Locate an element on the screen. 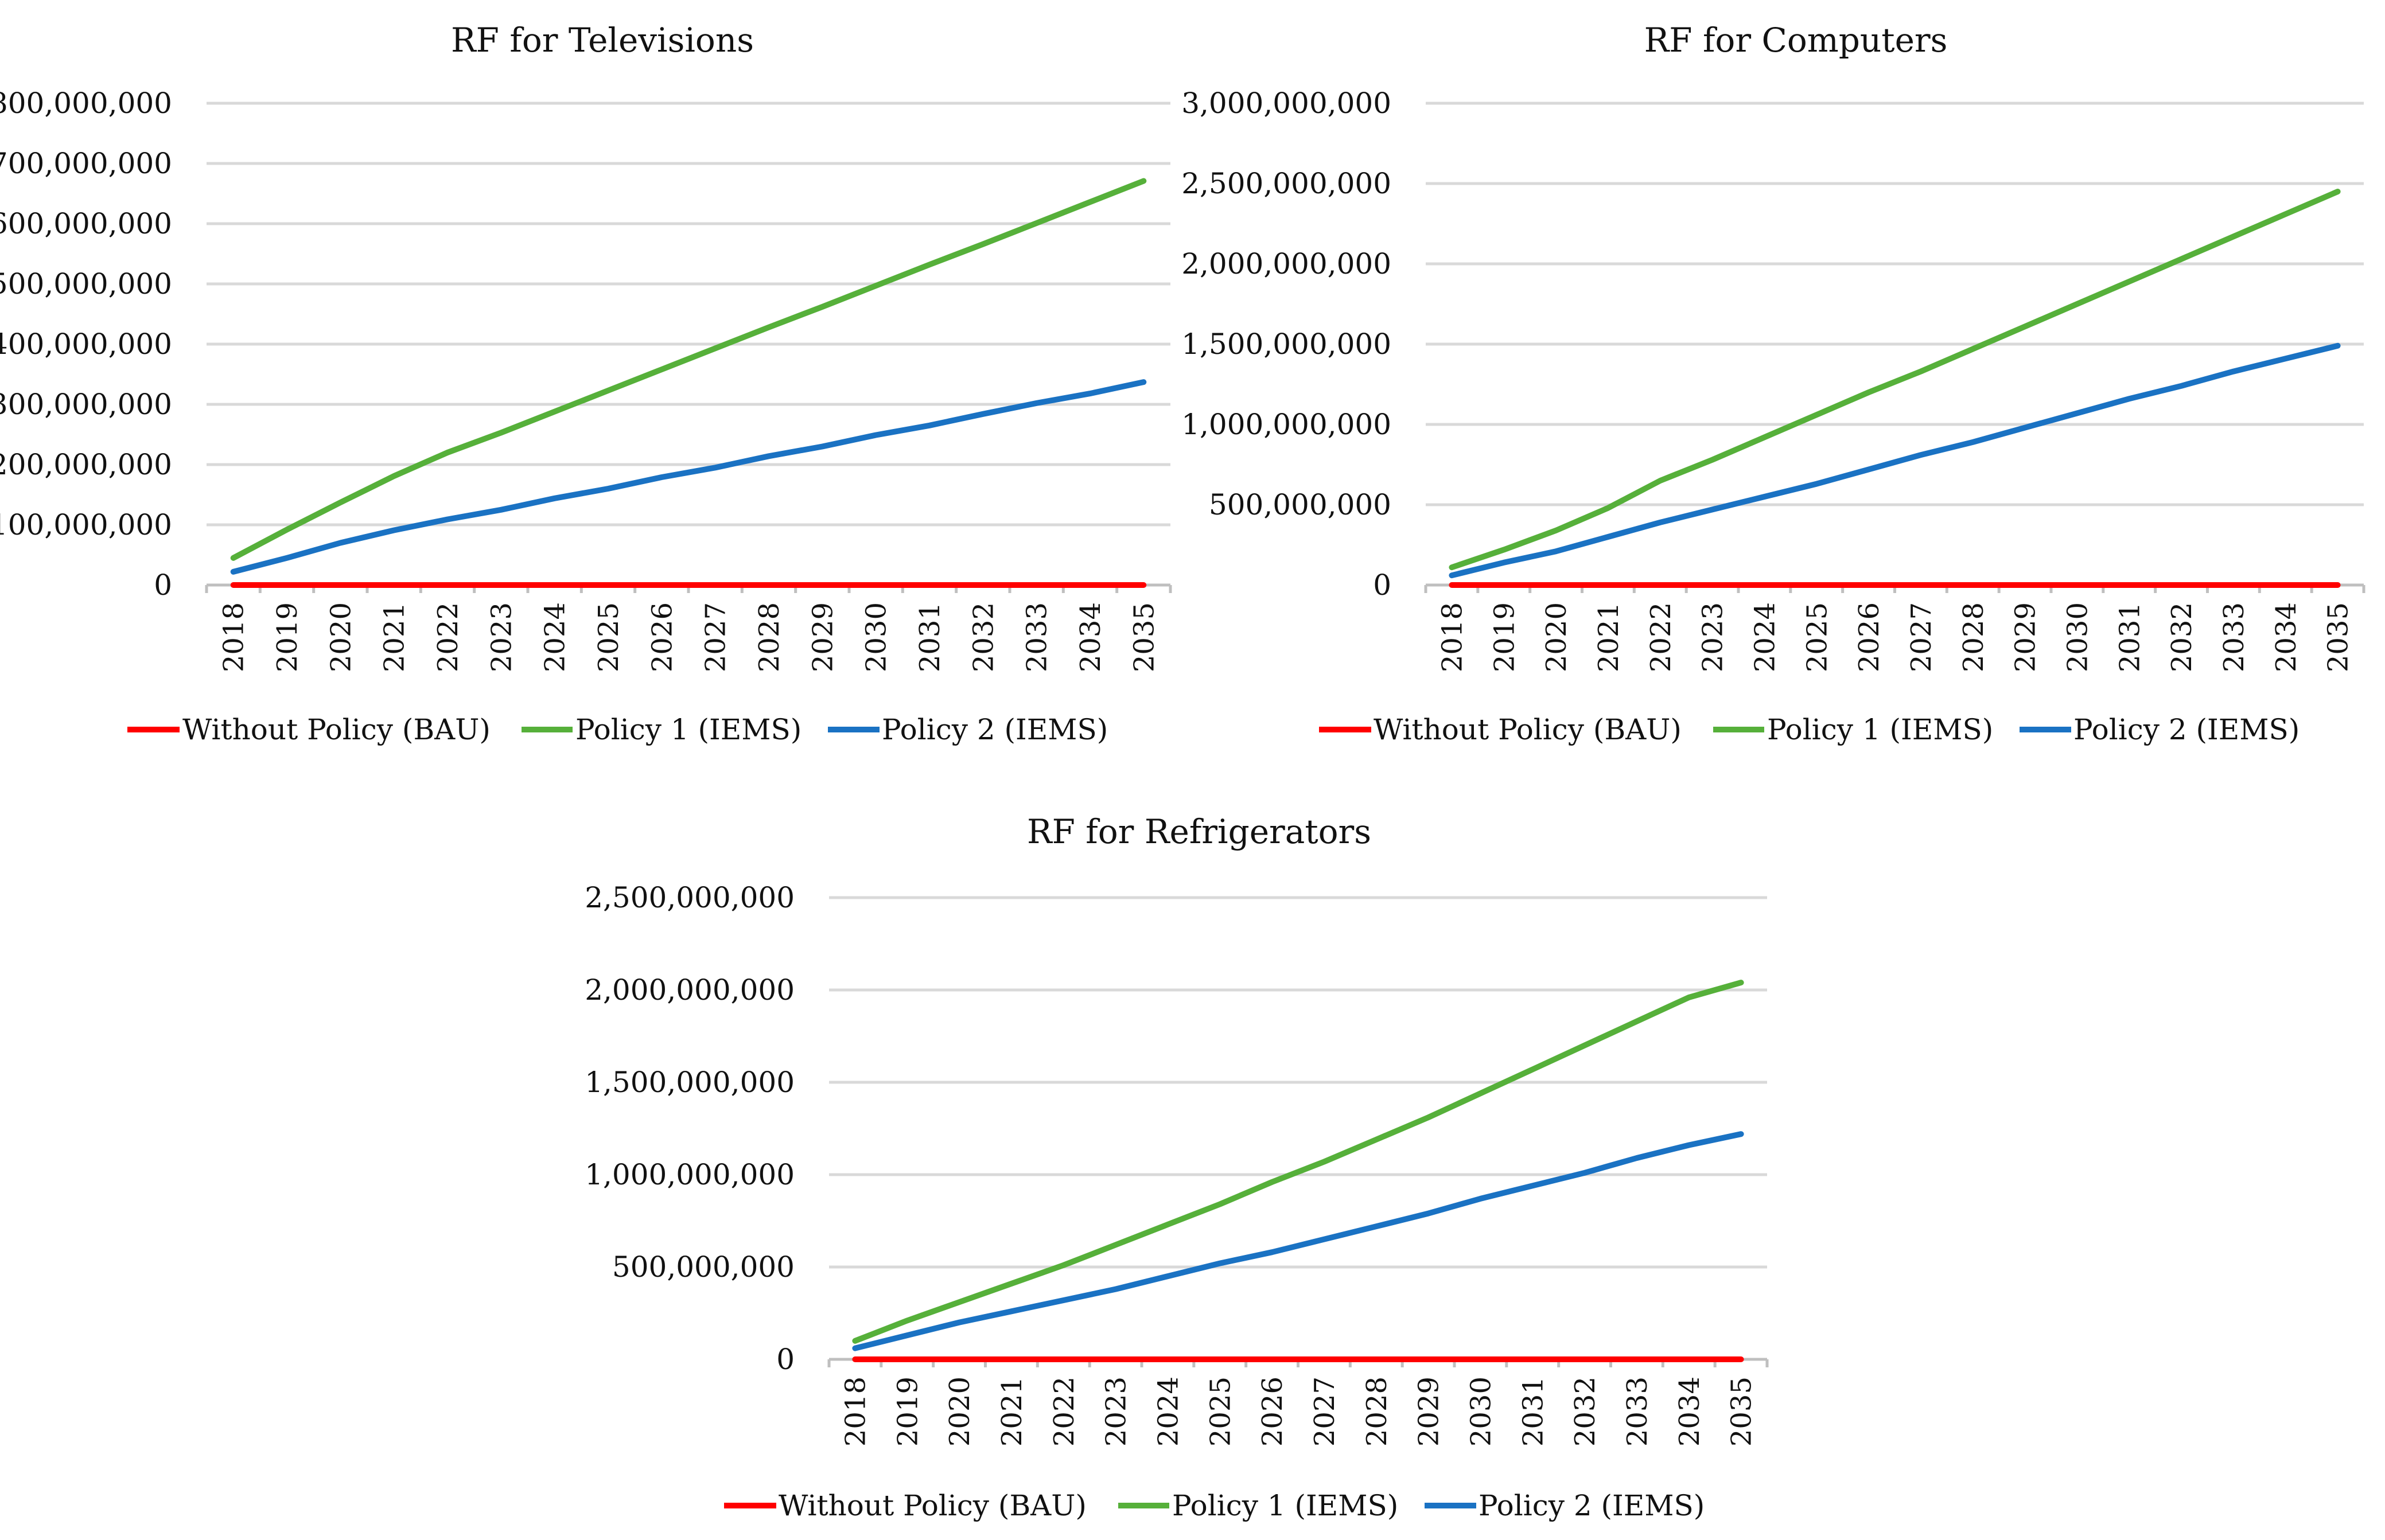  chart-title: RF for Computers is located at coordinates (1796, 40).